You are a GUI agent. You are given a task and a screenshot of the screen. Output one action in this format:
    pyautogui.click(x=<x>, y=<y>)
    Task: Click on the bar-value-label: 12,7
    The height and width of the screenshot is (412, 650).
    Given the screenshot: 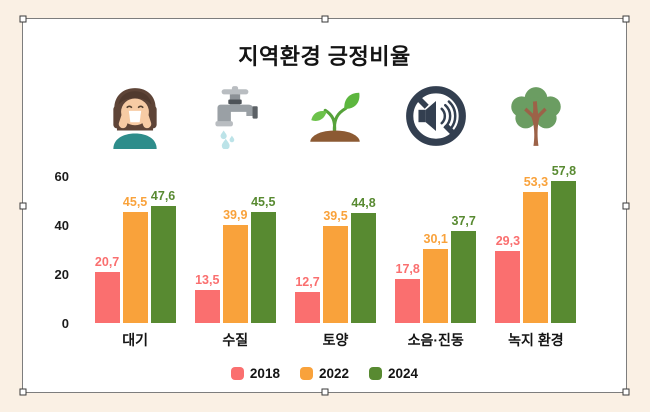 What is the action you would take?
    pyautogui.click(x=307, y=281)
    